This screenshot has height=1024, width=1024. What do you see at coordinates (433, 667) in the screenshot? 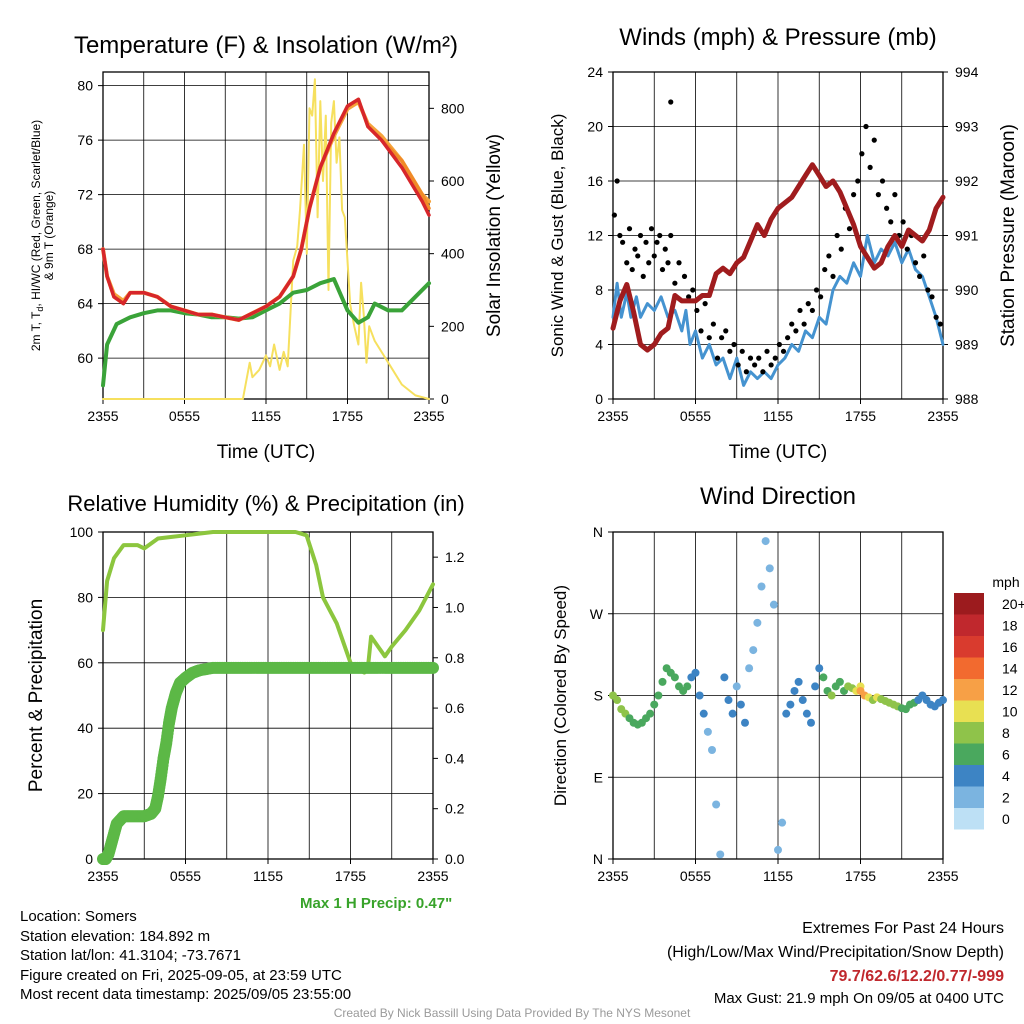
I see `precip-point` at bounding box center [433, 667].